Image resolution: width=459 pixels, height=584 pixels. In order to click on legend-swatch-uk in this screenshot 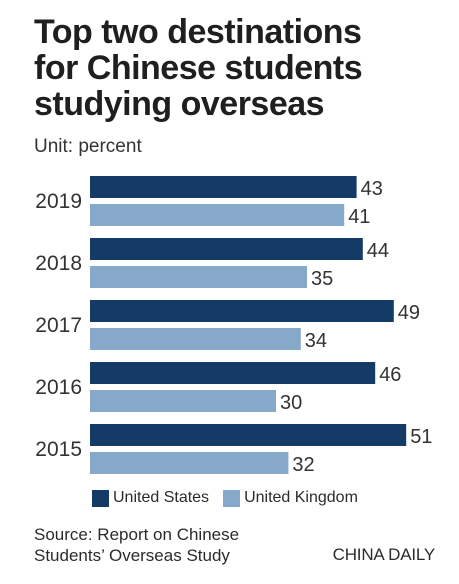, I will do `click(232, 498)`.